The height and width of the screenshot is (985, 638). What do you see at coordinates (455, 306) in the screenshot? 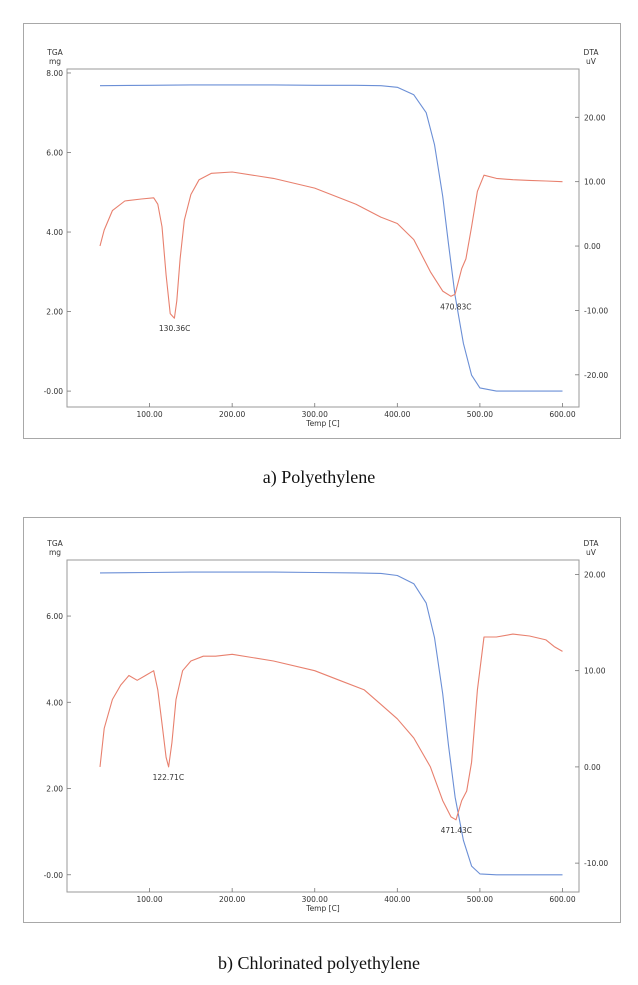
I see `peak-annotation: 470.83C` at bounding box center [455, 306].